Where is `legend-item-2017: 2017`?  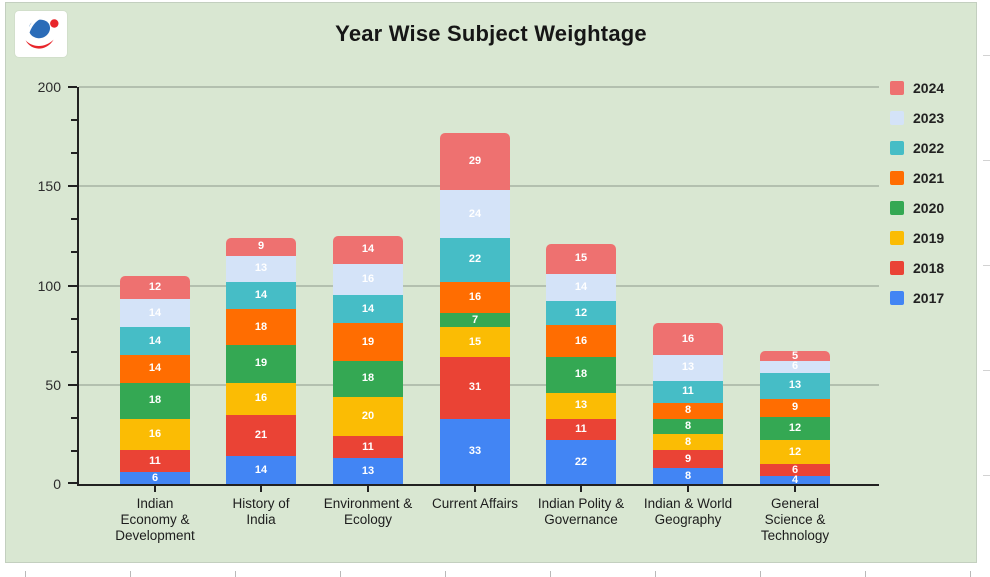 legend-item-2017: 2017 is located at coordinates (917, 298).